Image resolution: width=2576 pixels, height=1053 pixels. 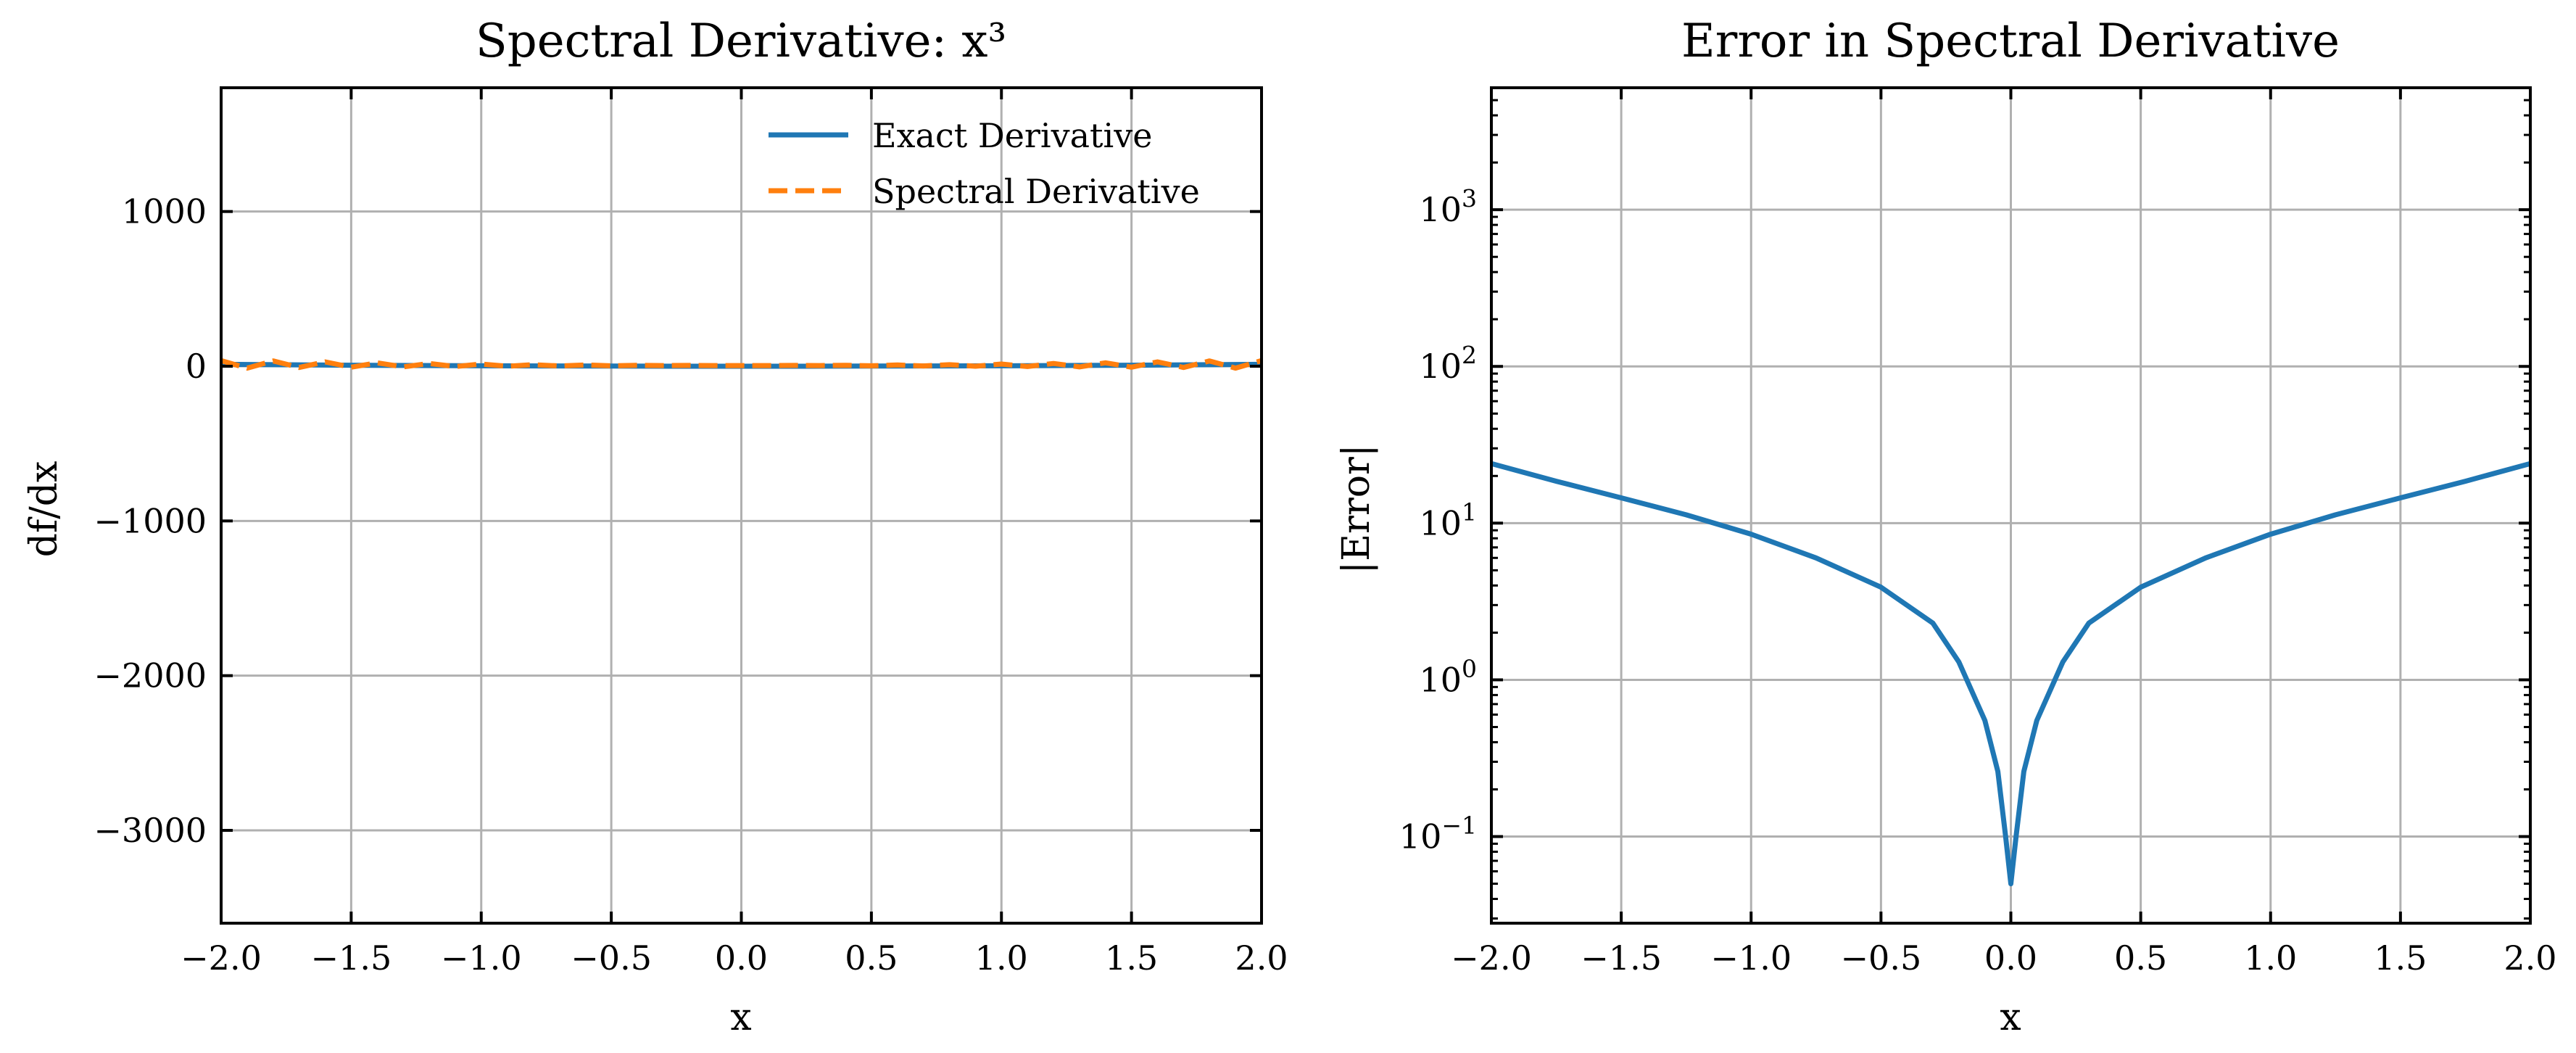 What do you see at coordinates (44, 509) in the screenshot?
I see `y-axis-label: df/dx` at bounding box center [44, 509].